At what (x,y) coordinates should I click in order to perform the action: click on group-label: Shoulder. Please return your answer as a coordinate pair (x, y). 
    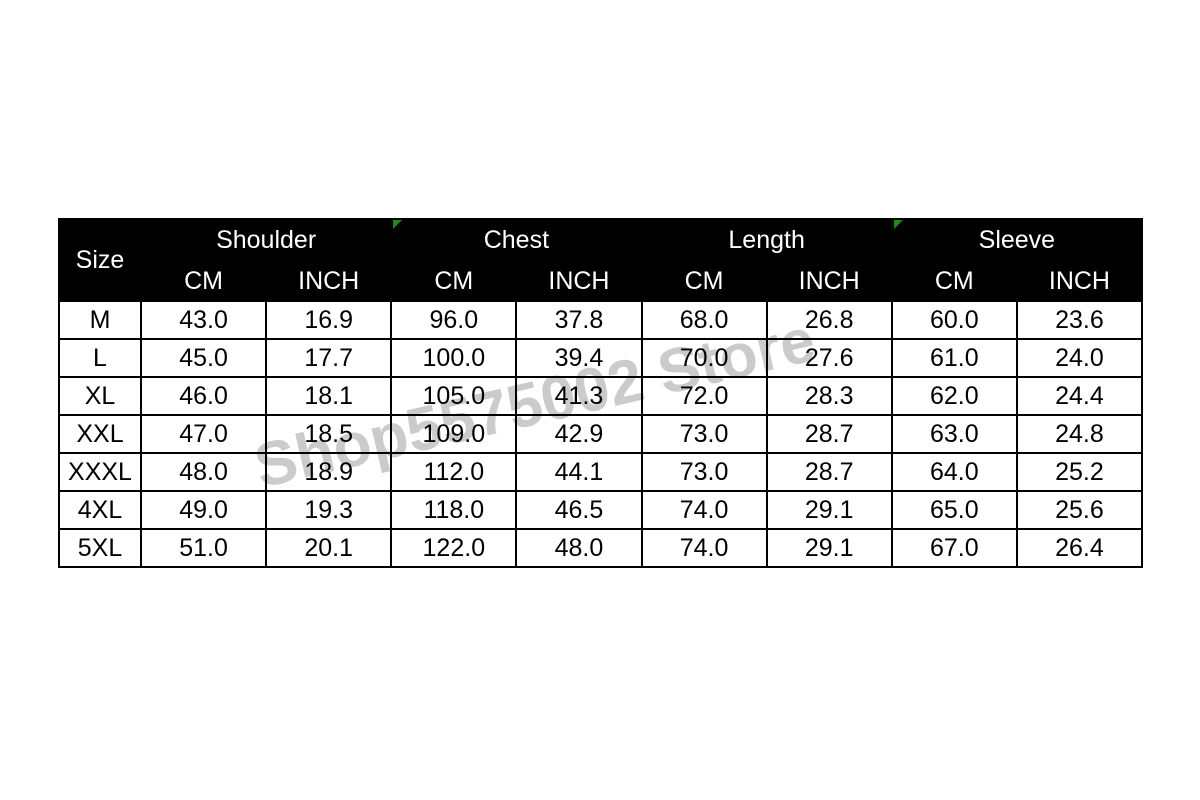
    Looking at the image, I should click on (266, 239).